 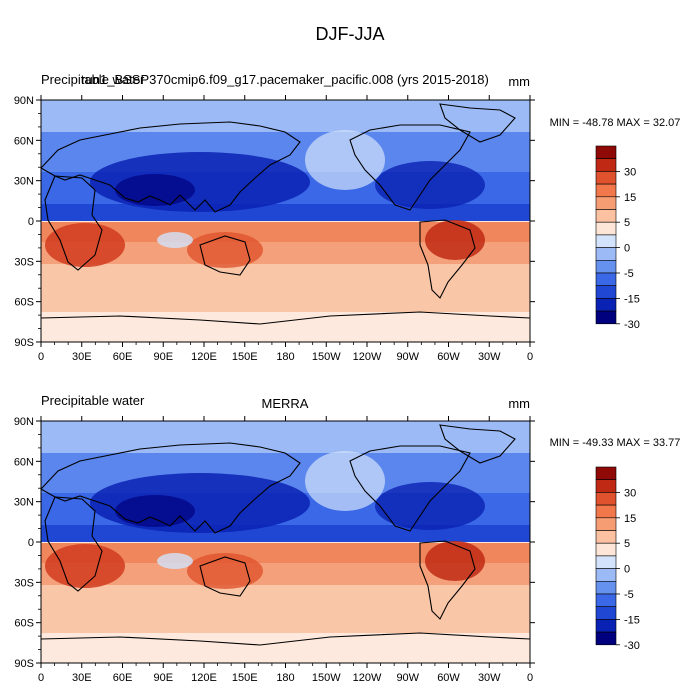 I want to click on panel-top-left-label: Precipitable water, so click(x=93, y=79).